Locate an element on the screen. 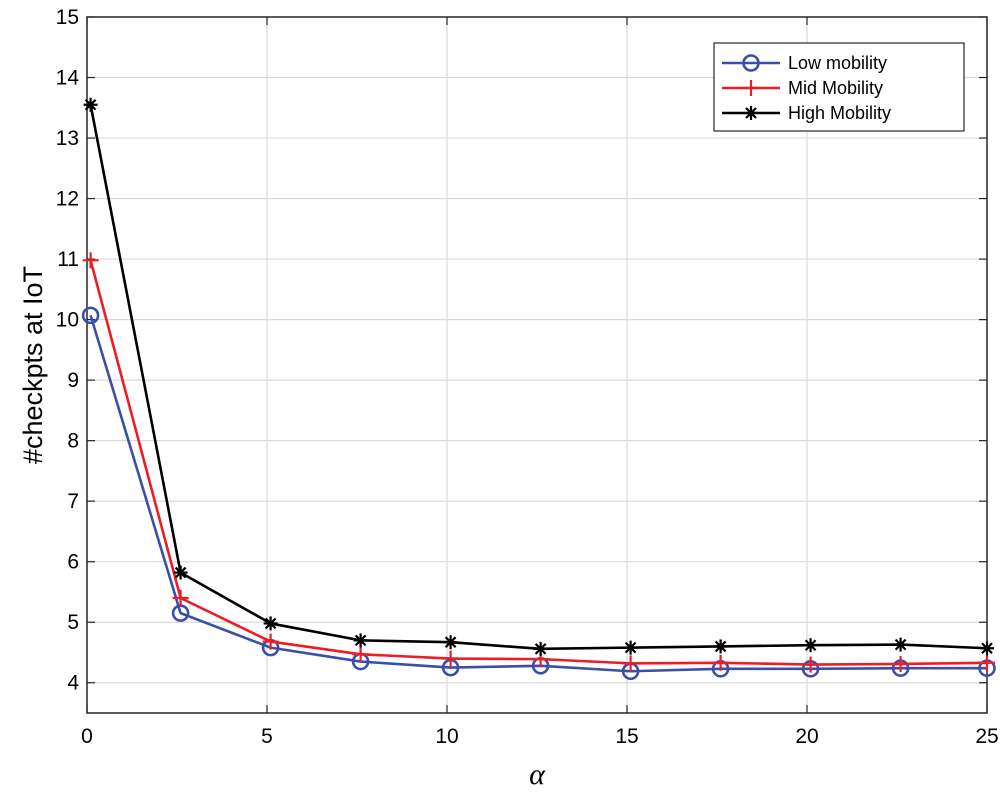 Image resolution: width=1000 pixels, height=792 pixels. legend-item-mid-mobility: Mid Mobility is located at coordinates (802, 88).